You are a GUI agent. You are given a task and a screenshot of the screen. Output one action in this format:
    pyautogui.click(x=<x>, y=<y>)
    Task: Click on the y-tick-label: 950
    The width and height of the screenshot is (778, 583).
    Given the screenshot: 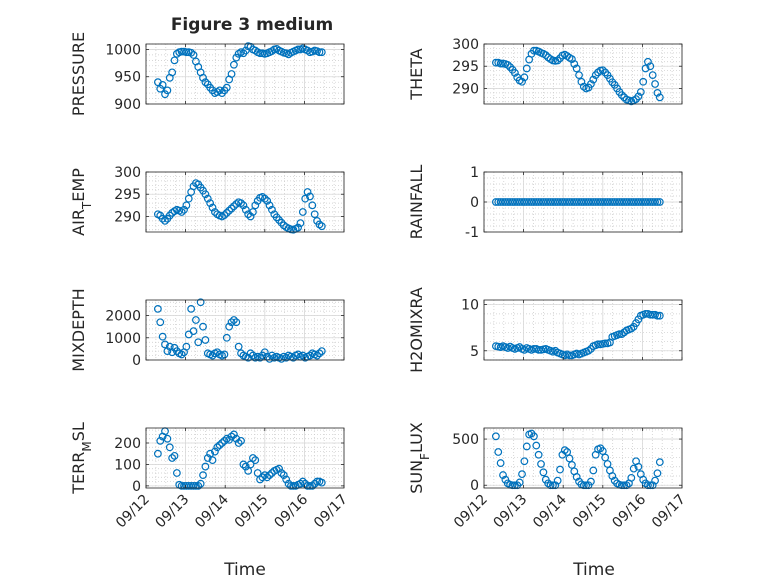 What is the action you would take?
    pyautogui.click(x=127, y=78)
    